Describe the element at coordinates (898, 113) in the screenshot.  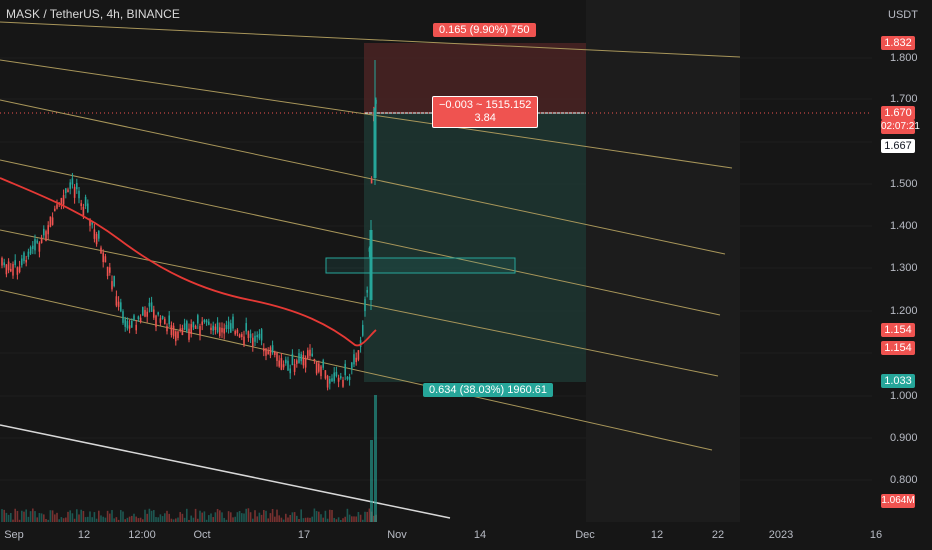
I see `last-price-badge: 1.670` at that location.